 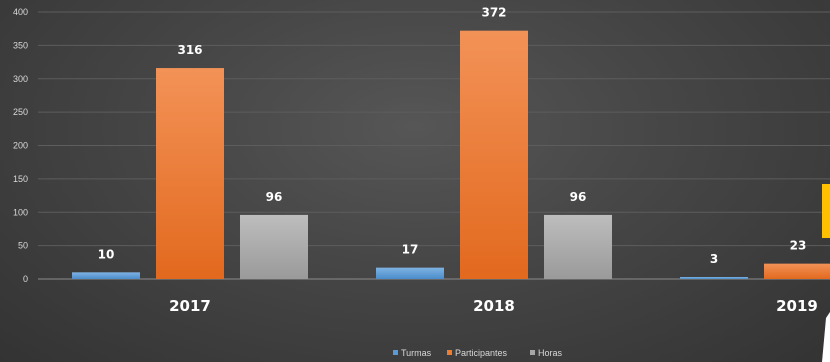 I want to click on data-label: 17, so click(x=410, y=250).